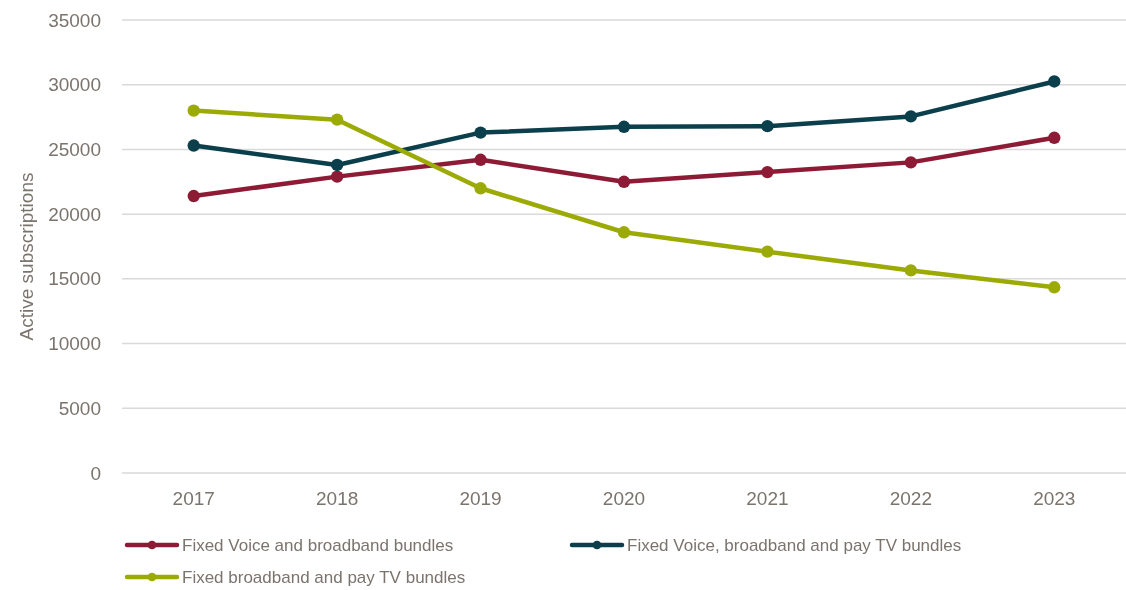 This screenshot has width=1126, height=590. I want to click on y-tick-label: 20000, so click(74, 214).